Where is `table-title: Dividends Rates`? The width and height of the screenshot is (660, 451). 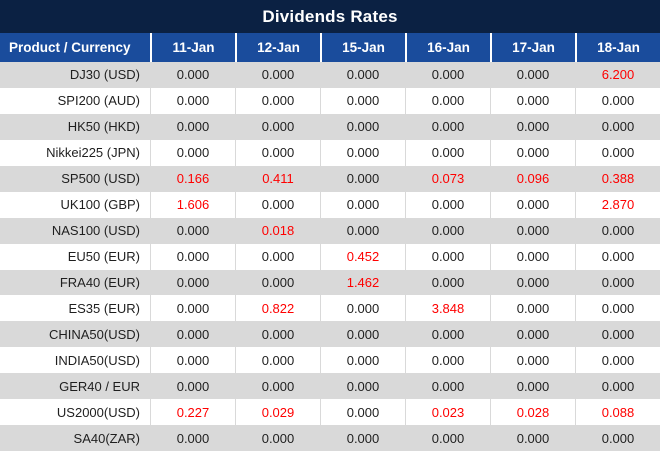 table-title: Dividends Rates is located at coordinates (330, 16).